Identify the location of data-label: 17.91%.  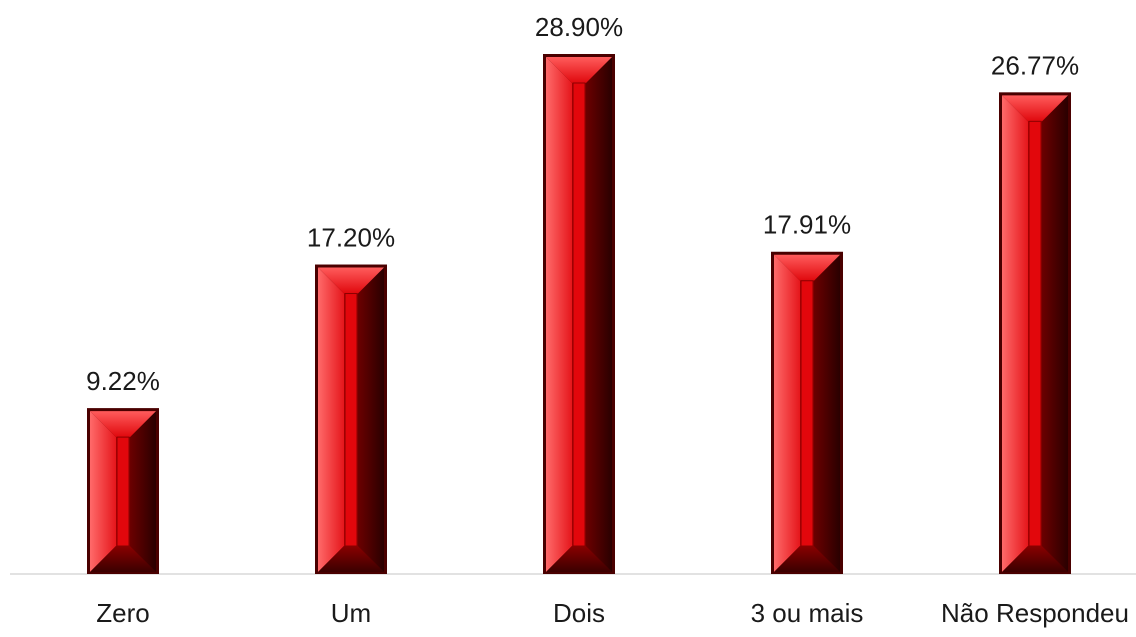
(807, 225).